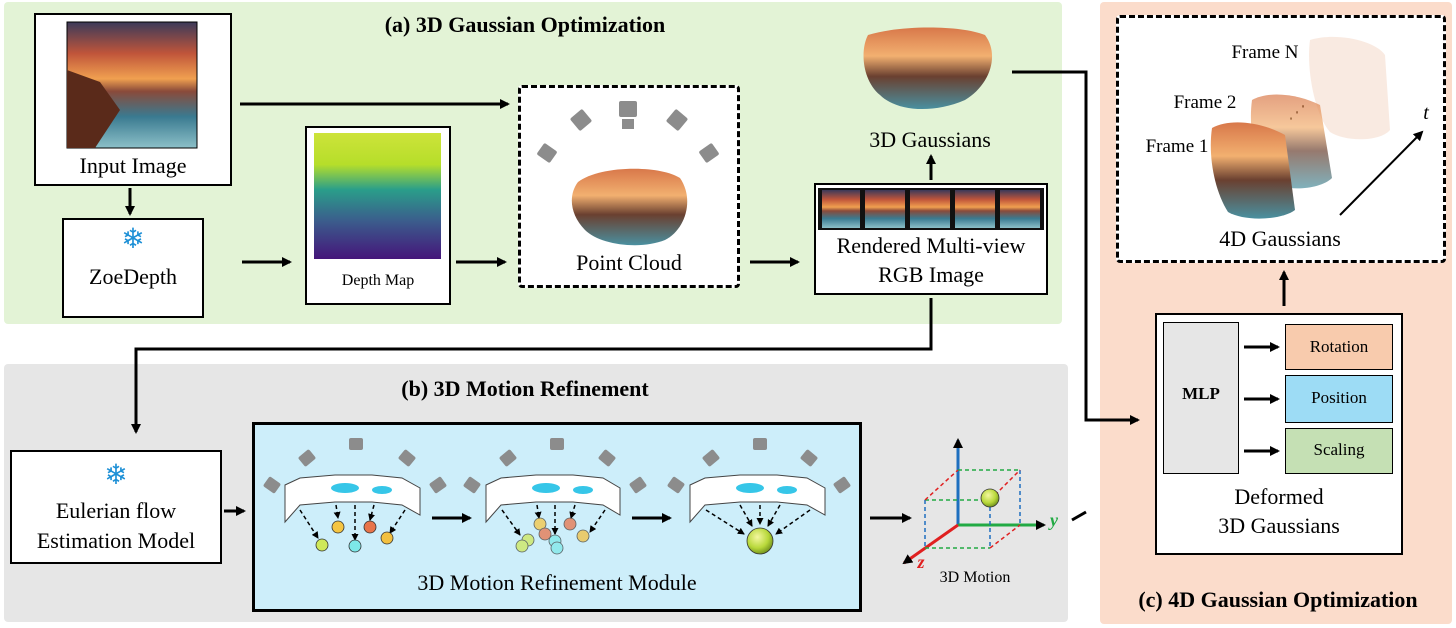  What do you see at coordinates (931, 209) in the screenshot?
I see `rendered-views` at bounding box center [931, 209].